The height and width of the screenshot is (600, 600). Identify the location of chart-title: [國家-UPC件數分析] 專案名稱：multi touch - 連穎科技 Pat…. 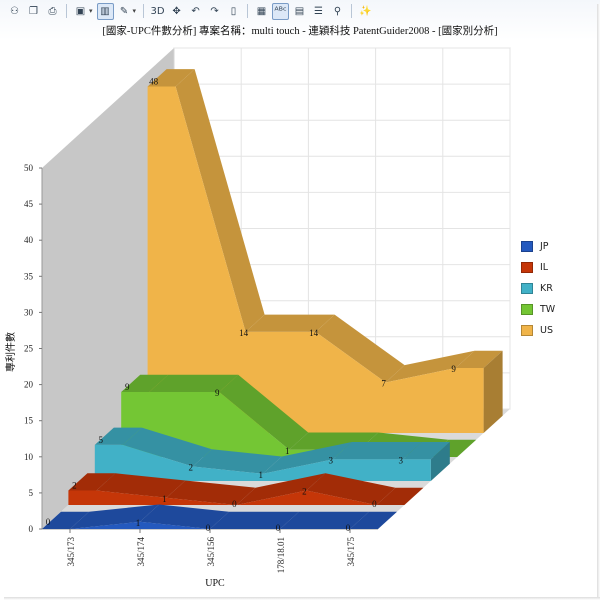
(300, 31).